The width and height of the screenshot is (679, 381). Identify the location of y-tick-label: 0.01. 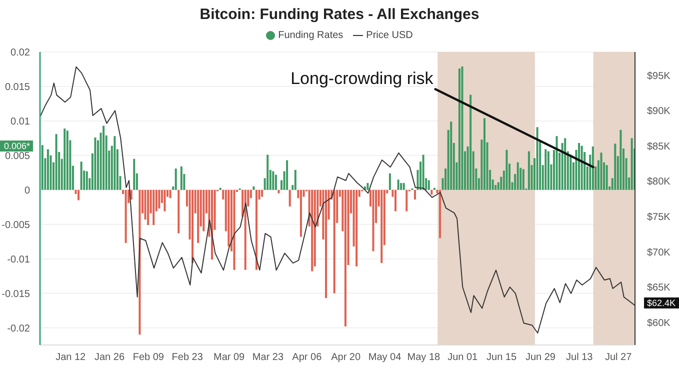
(20, 122).